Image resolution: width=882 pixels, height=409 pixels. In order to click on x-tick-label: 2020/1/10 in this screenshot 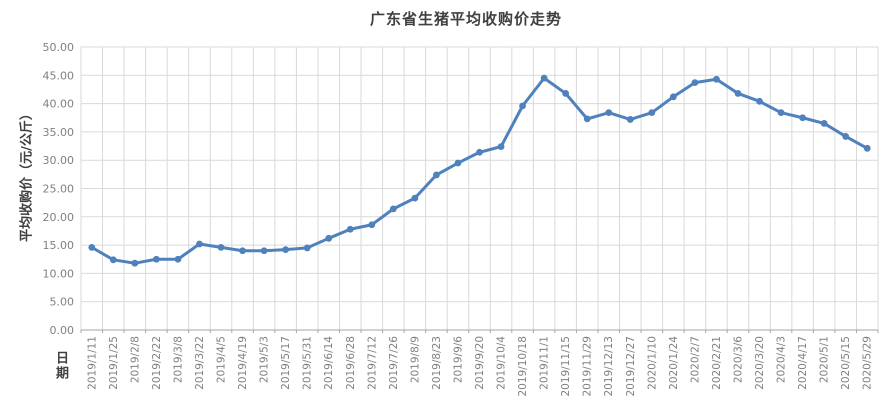, I will do `click(652, 363)`.